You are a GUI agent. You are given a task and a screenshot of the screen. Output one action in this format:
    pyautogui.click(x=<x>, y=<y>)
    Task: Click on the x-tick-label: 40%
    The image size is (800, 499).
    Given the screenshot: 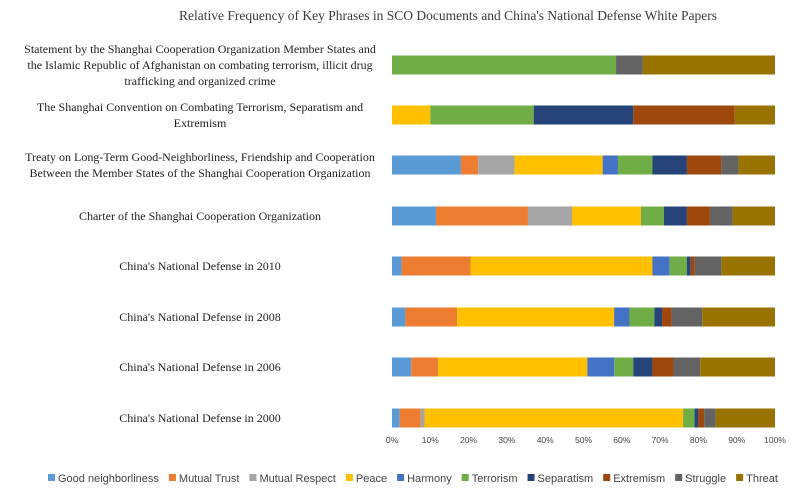 What is the action you would take?
    pyautogui.click(x=545, y=440)
    